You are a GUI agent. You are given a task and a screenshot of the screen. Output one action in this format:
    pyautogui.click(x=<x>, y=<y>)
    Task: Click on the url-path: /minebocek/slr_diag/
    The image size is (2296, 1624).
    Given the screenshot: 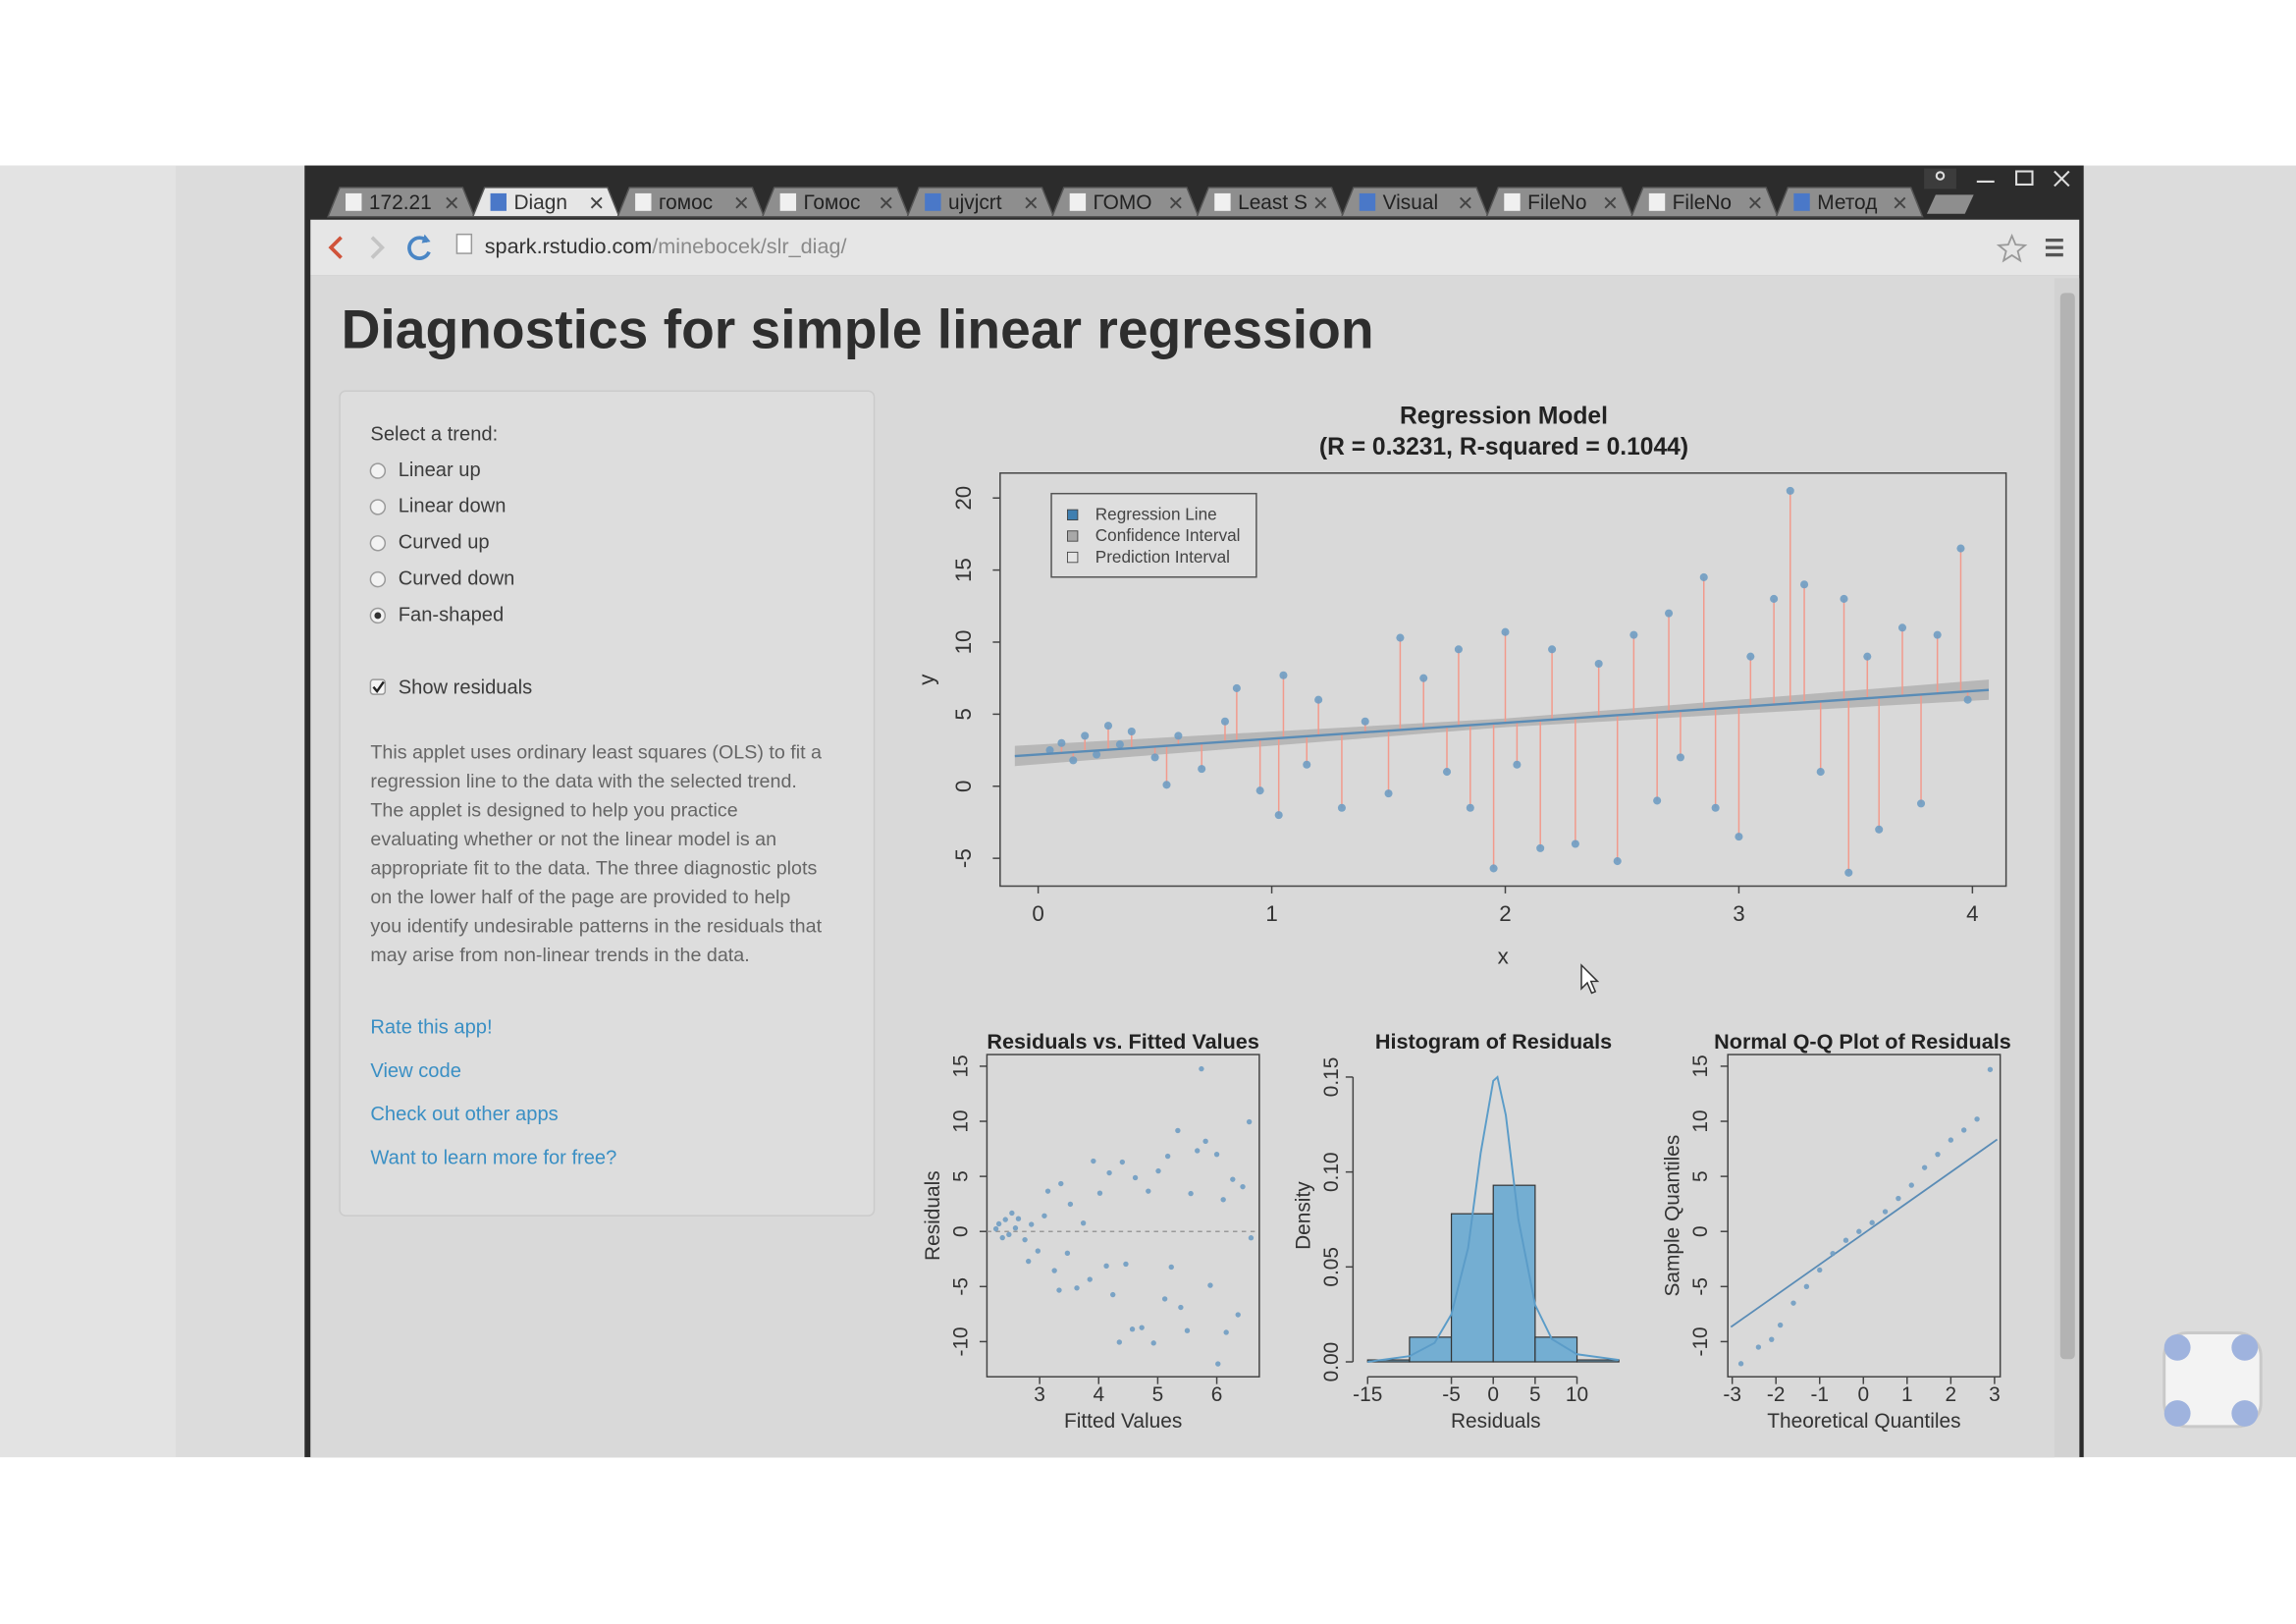 What is the action you would take?
    pyautogui.click(x=749, y=246)
    